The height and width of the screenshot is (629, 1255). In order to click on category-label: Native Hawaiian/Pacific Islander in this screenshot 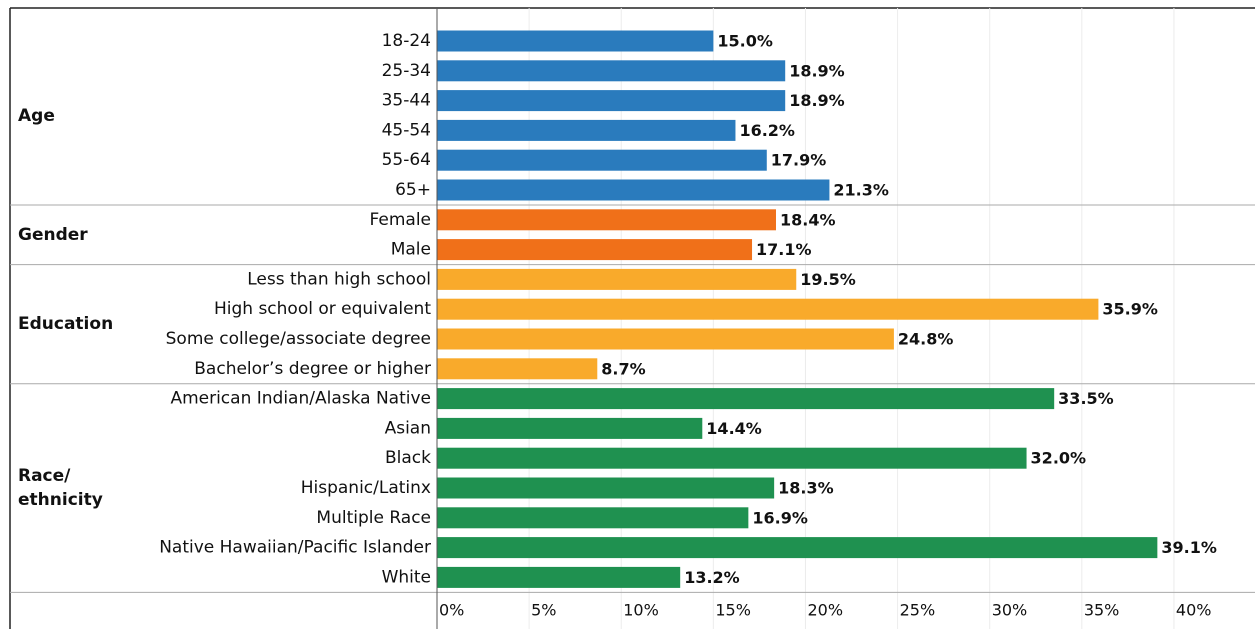, I will do `click(295, 548)`.